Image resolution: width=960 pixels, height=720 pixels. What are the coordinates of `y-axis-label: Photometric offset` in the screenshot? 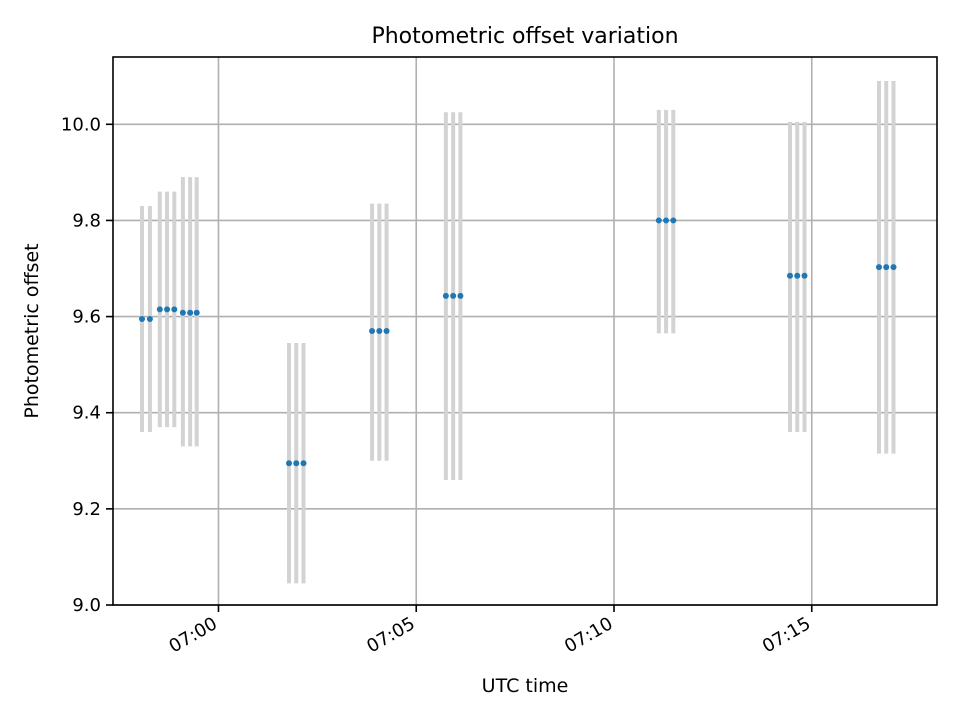 It's located at (32, 330).